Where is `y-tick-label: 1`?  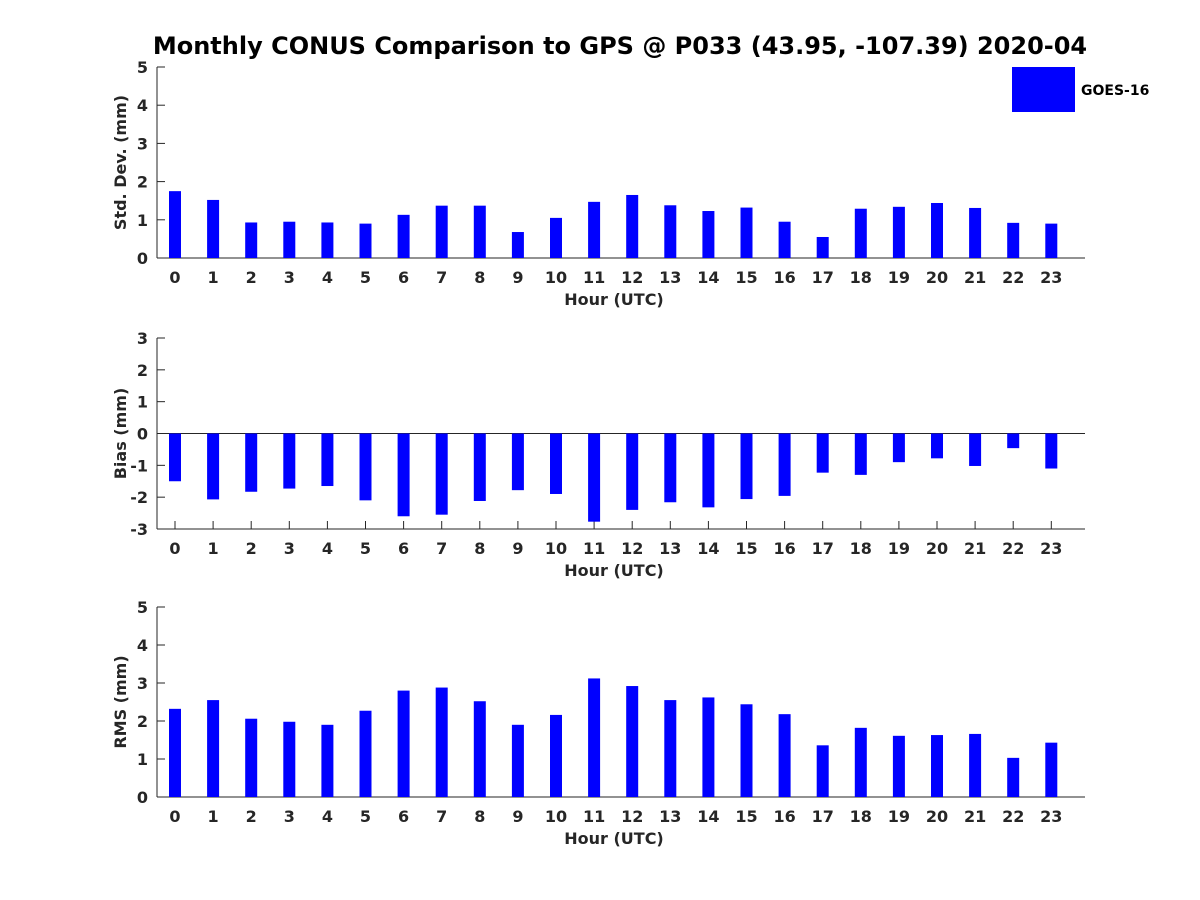
y-tick-label: 1 is located at coordinates (142, 220).